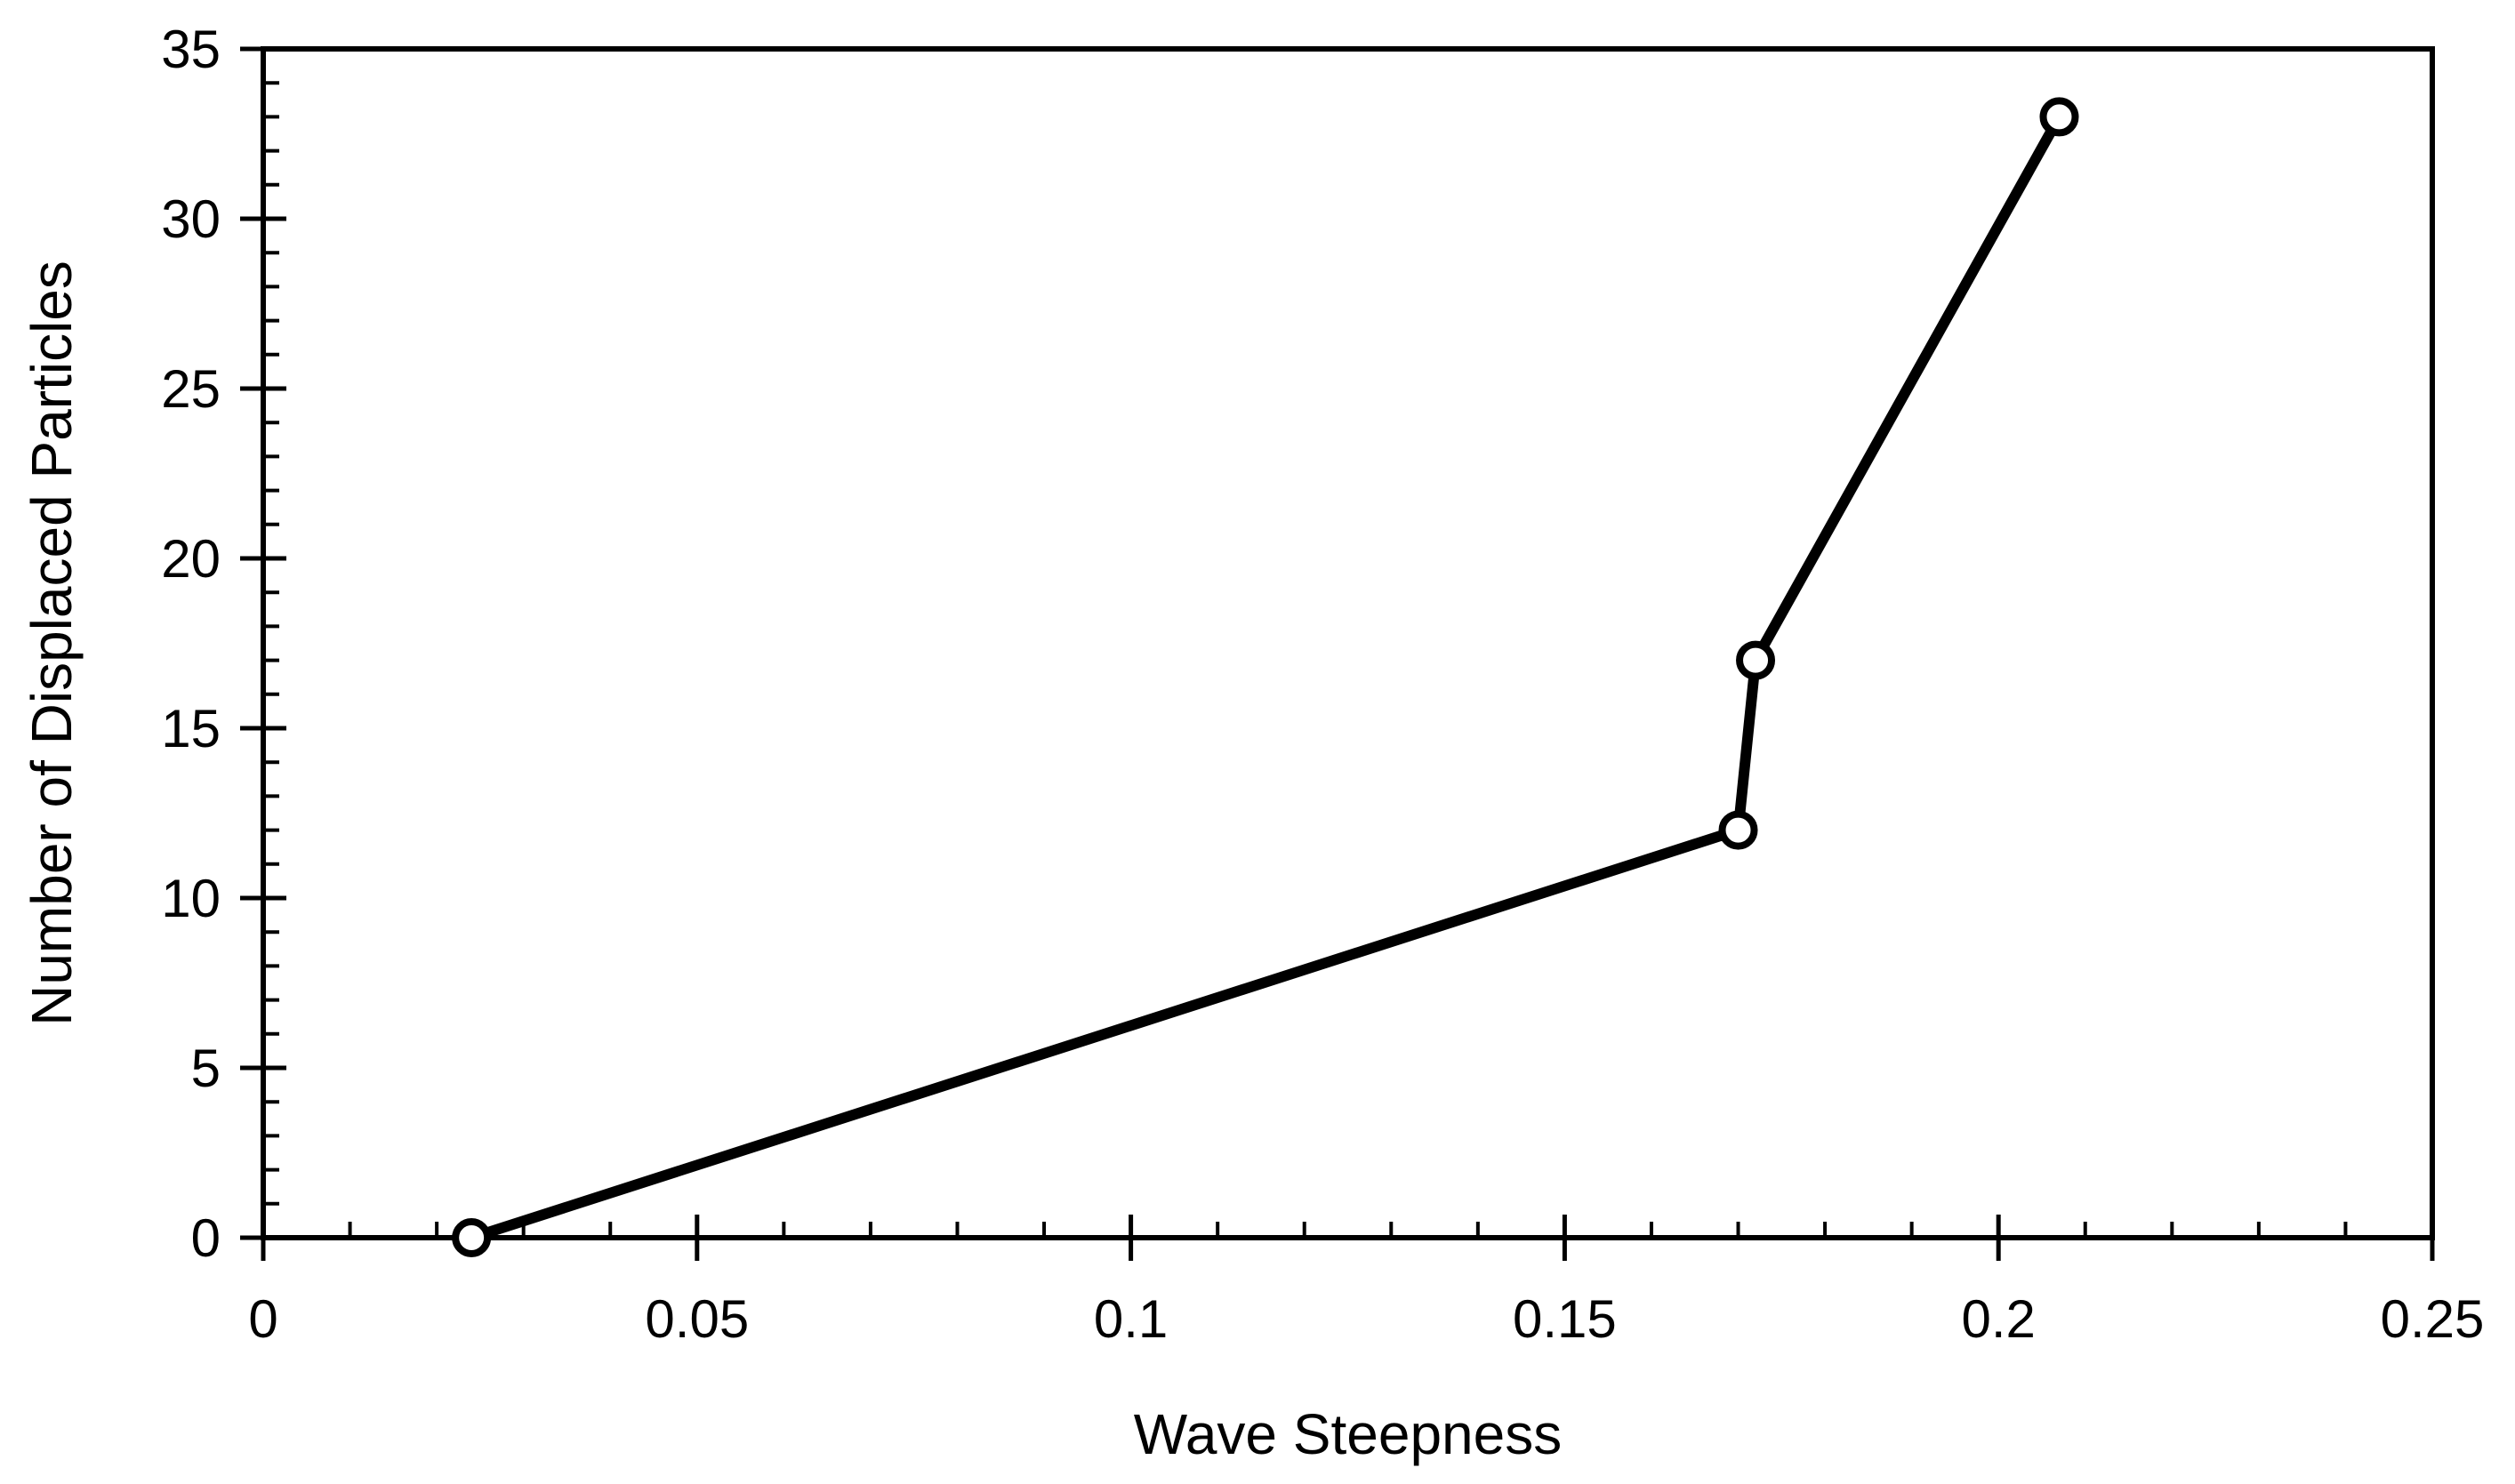 This screenshot has height=1484, width=2515. Describe the element at coordinates (206, 1068) in the screenshot. I see `y-tick-label: 5` at that location.